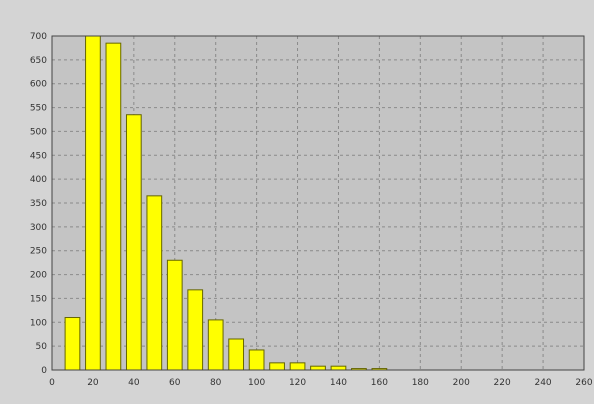 The image size is (594, 404). Describe the element at coordinates (38, 323) in the screenshot. I see `y-tick-label: 100` at that location.